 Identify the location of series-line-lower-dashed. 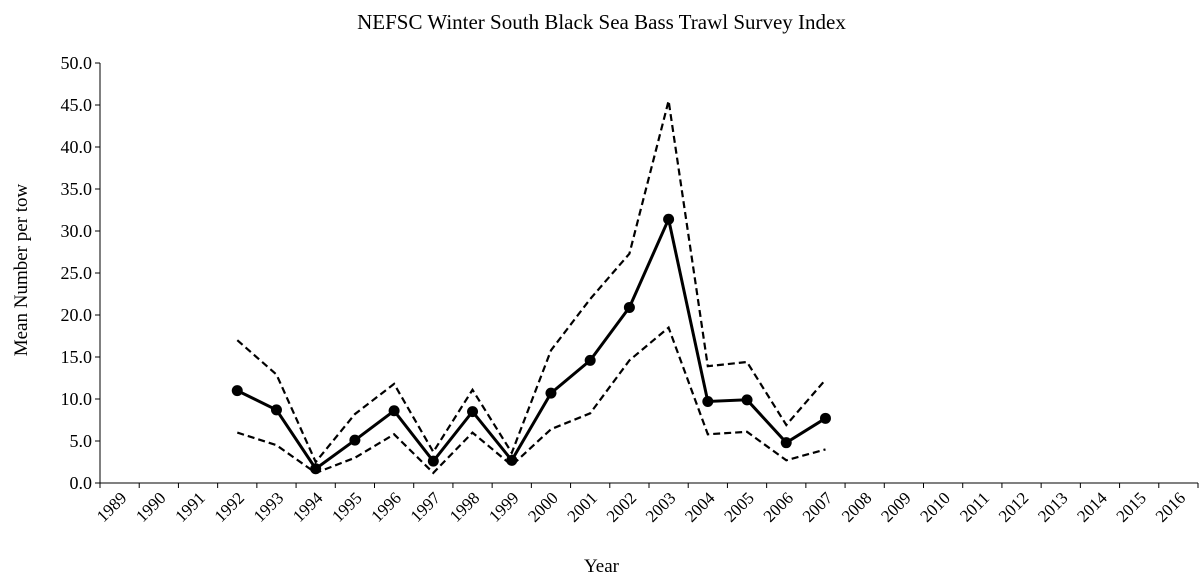
(531, 400).